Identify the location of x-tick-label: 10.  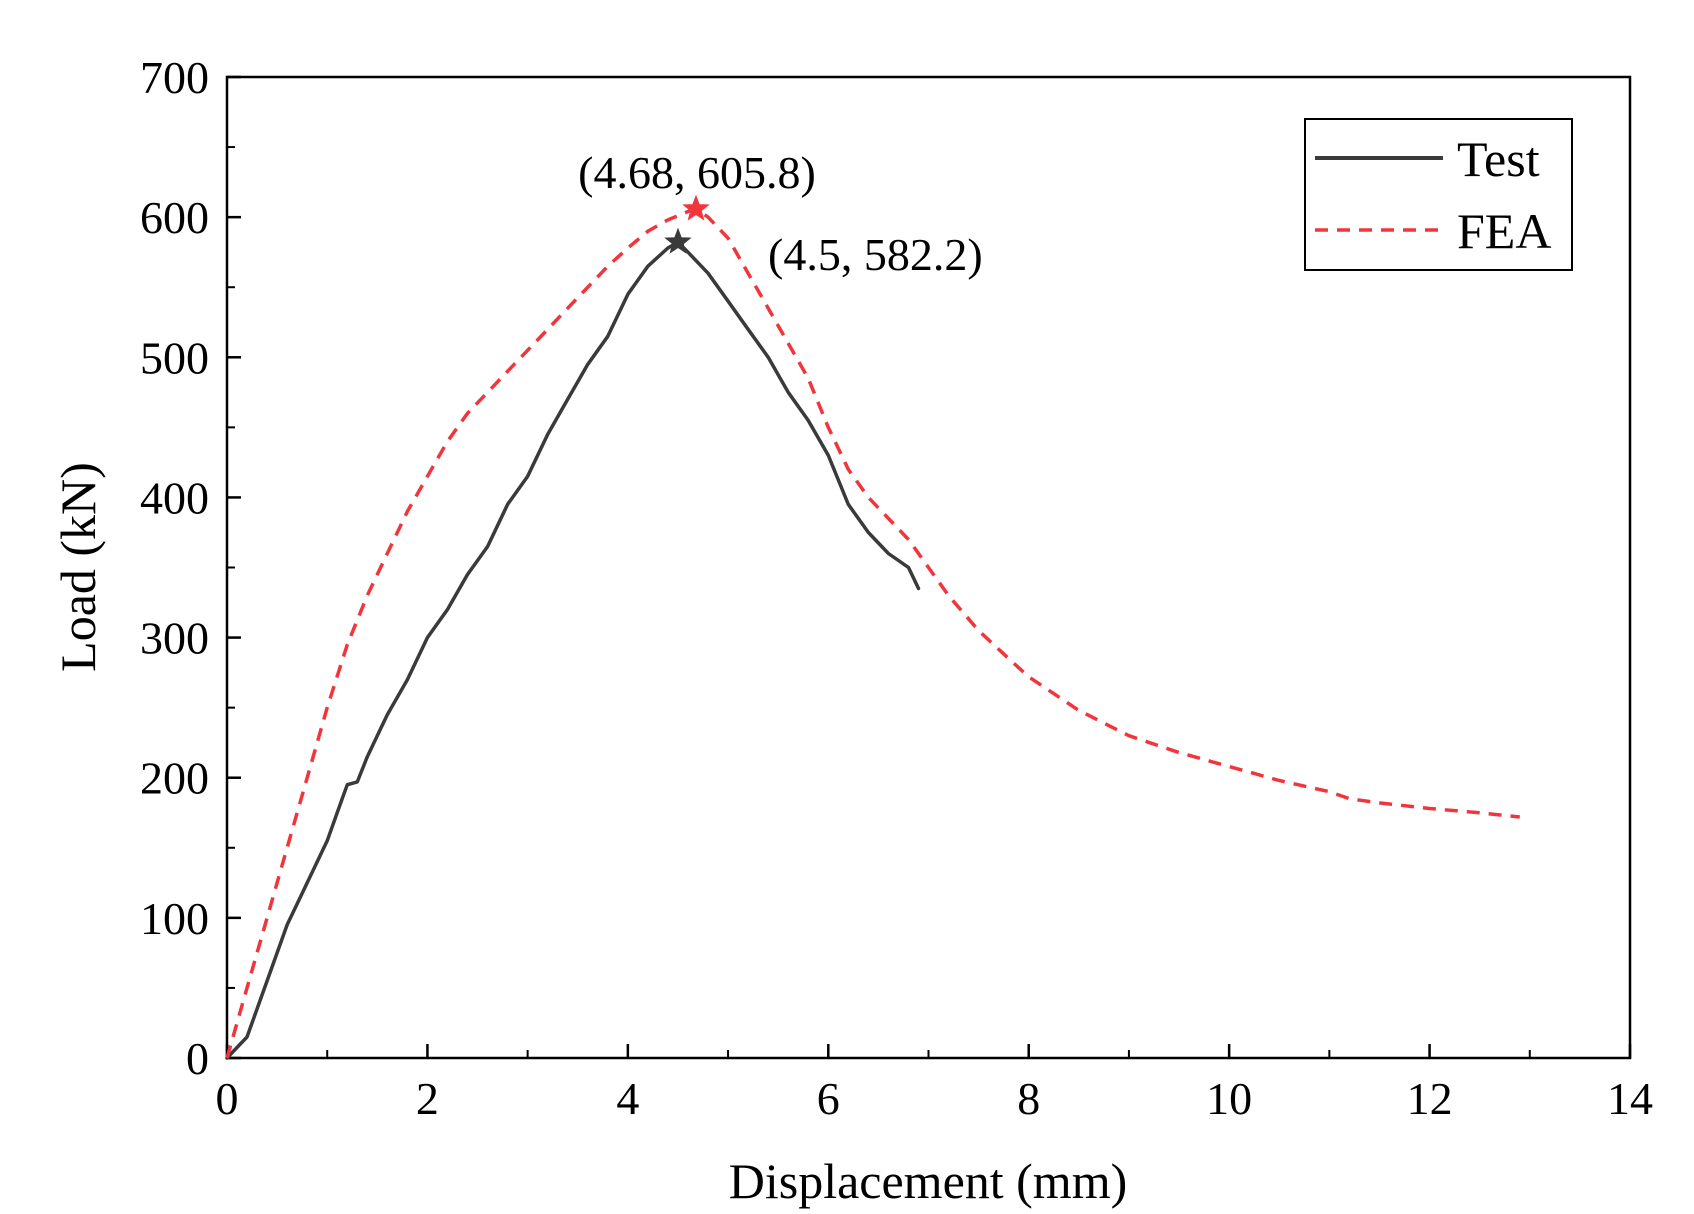
(1229, 1098).